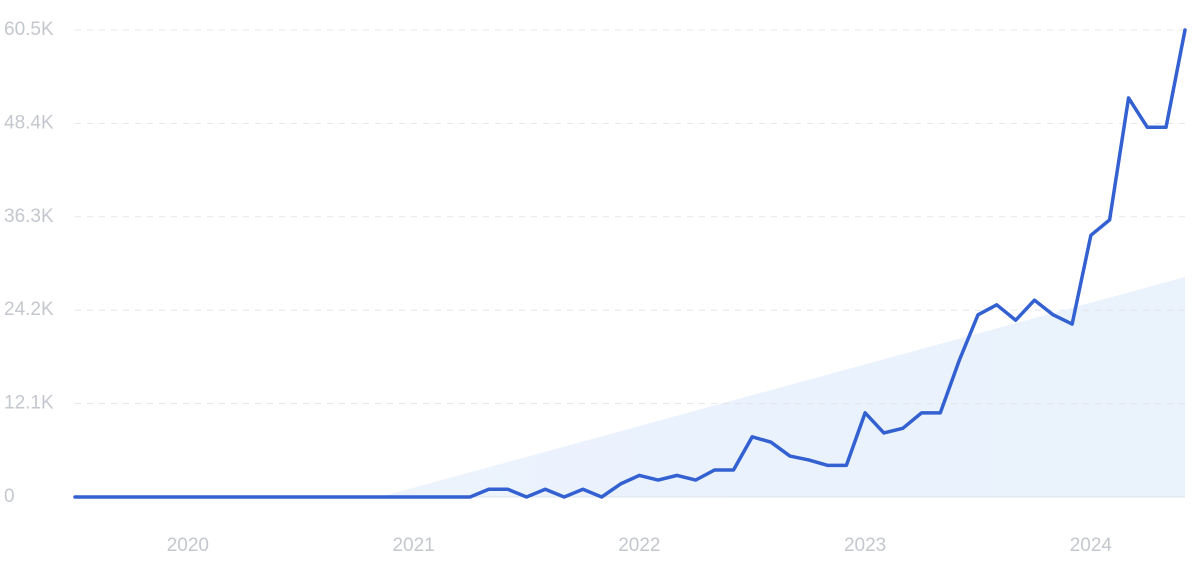  What do you see at coordinates (29, 216) in the screenshot?
I see `y-tick-label: 36.3K` at bounding box center [29, 216].